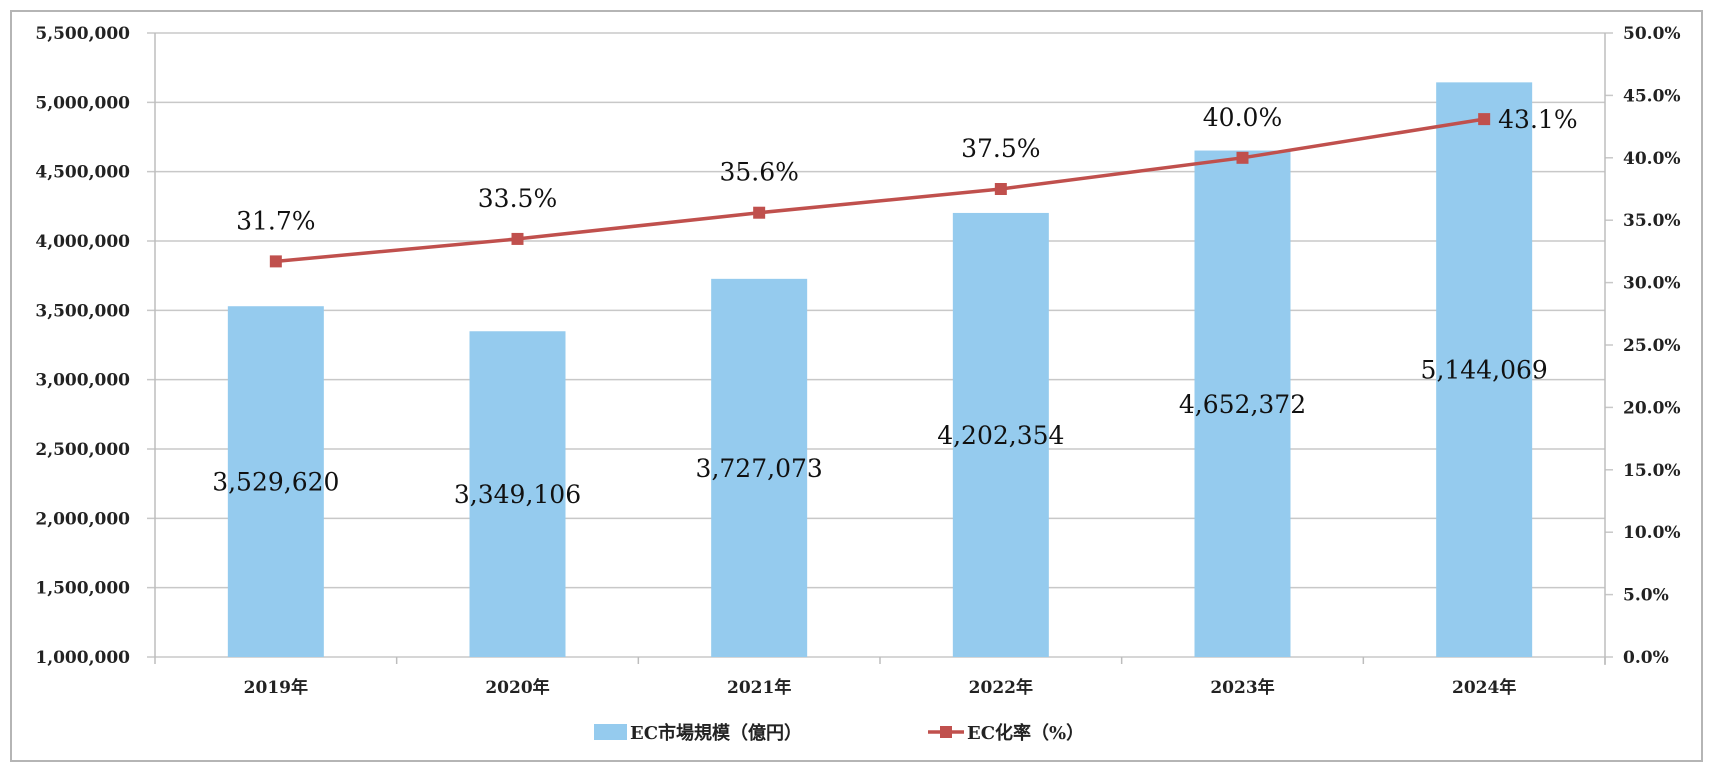 The image size is (1716, 775). I want to click on line-data-label: 35.6%, so click(758, 172).